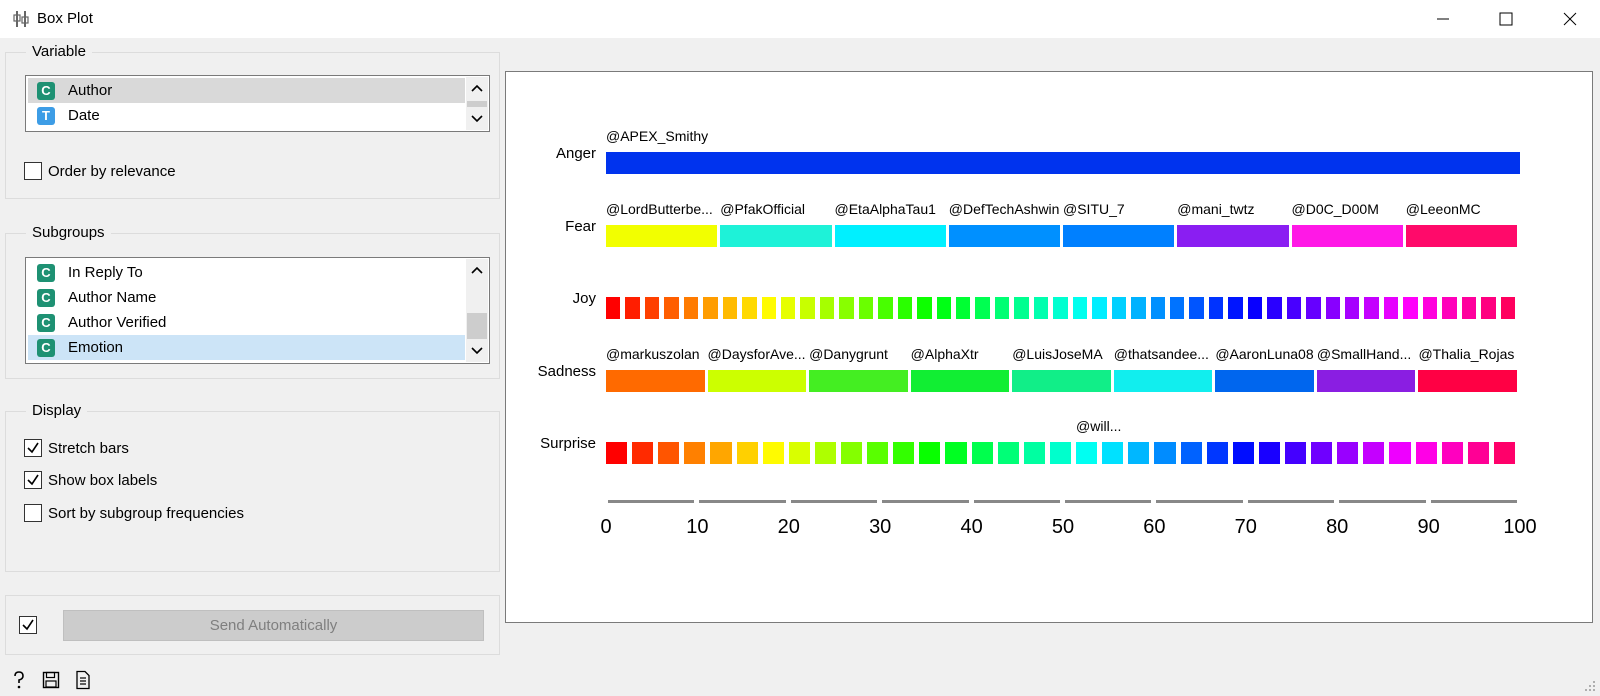 The image size is (1600, 696). What do you see at coordinates (51, 680) in the screenshot?
I see `save-icon` at bounding box center [51, 680].